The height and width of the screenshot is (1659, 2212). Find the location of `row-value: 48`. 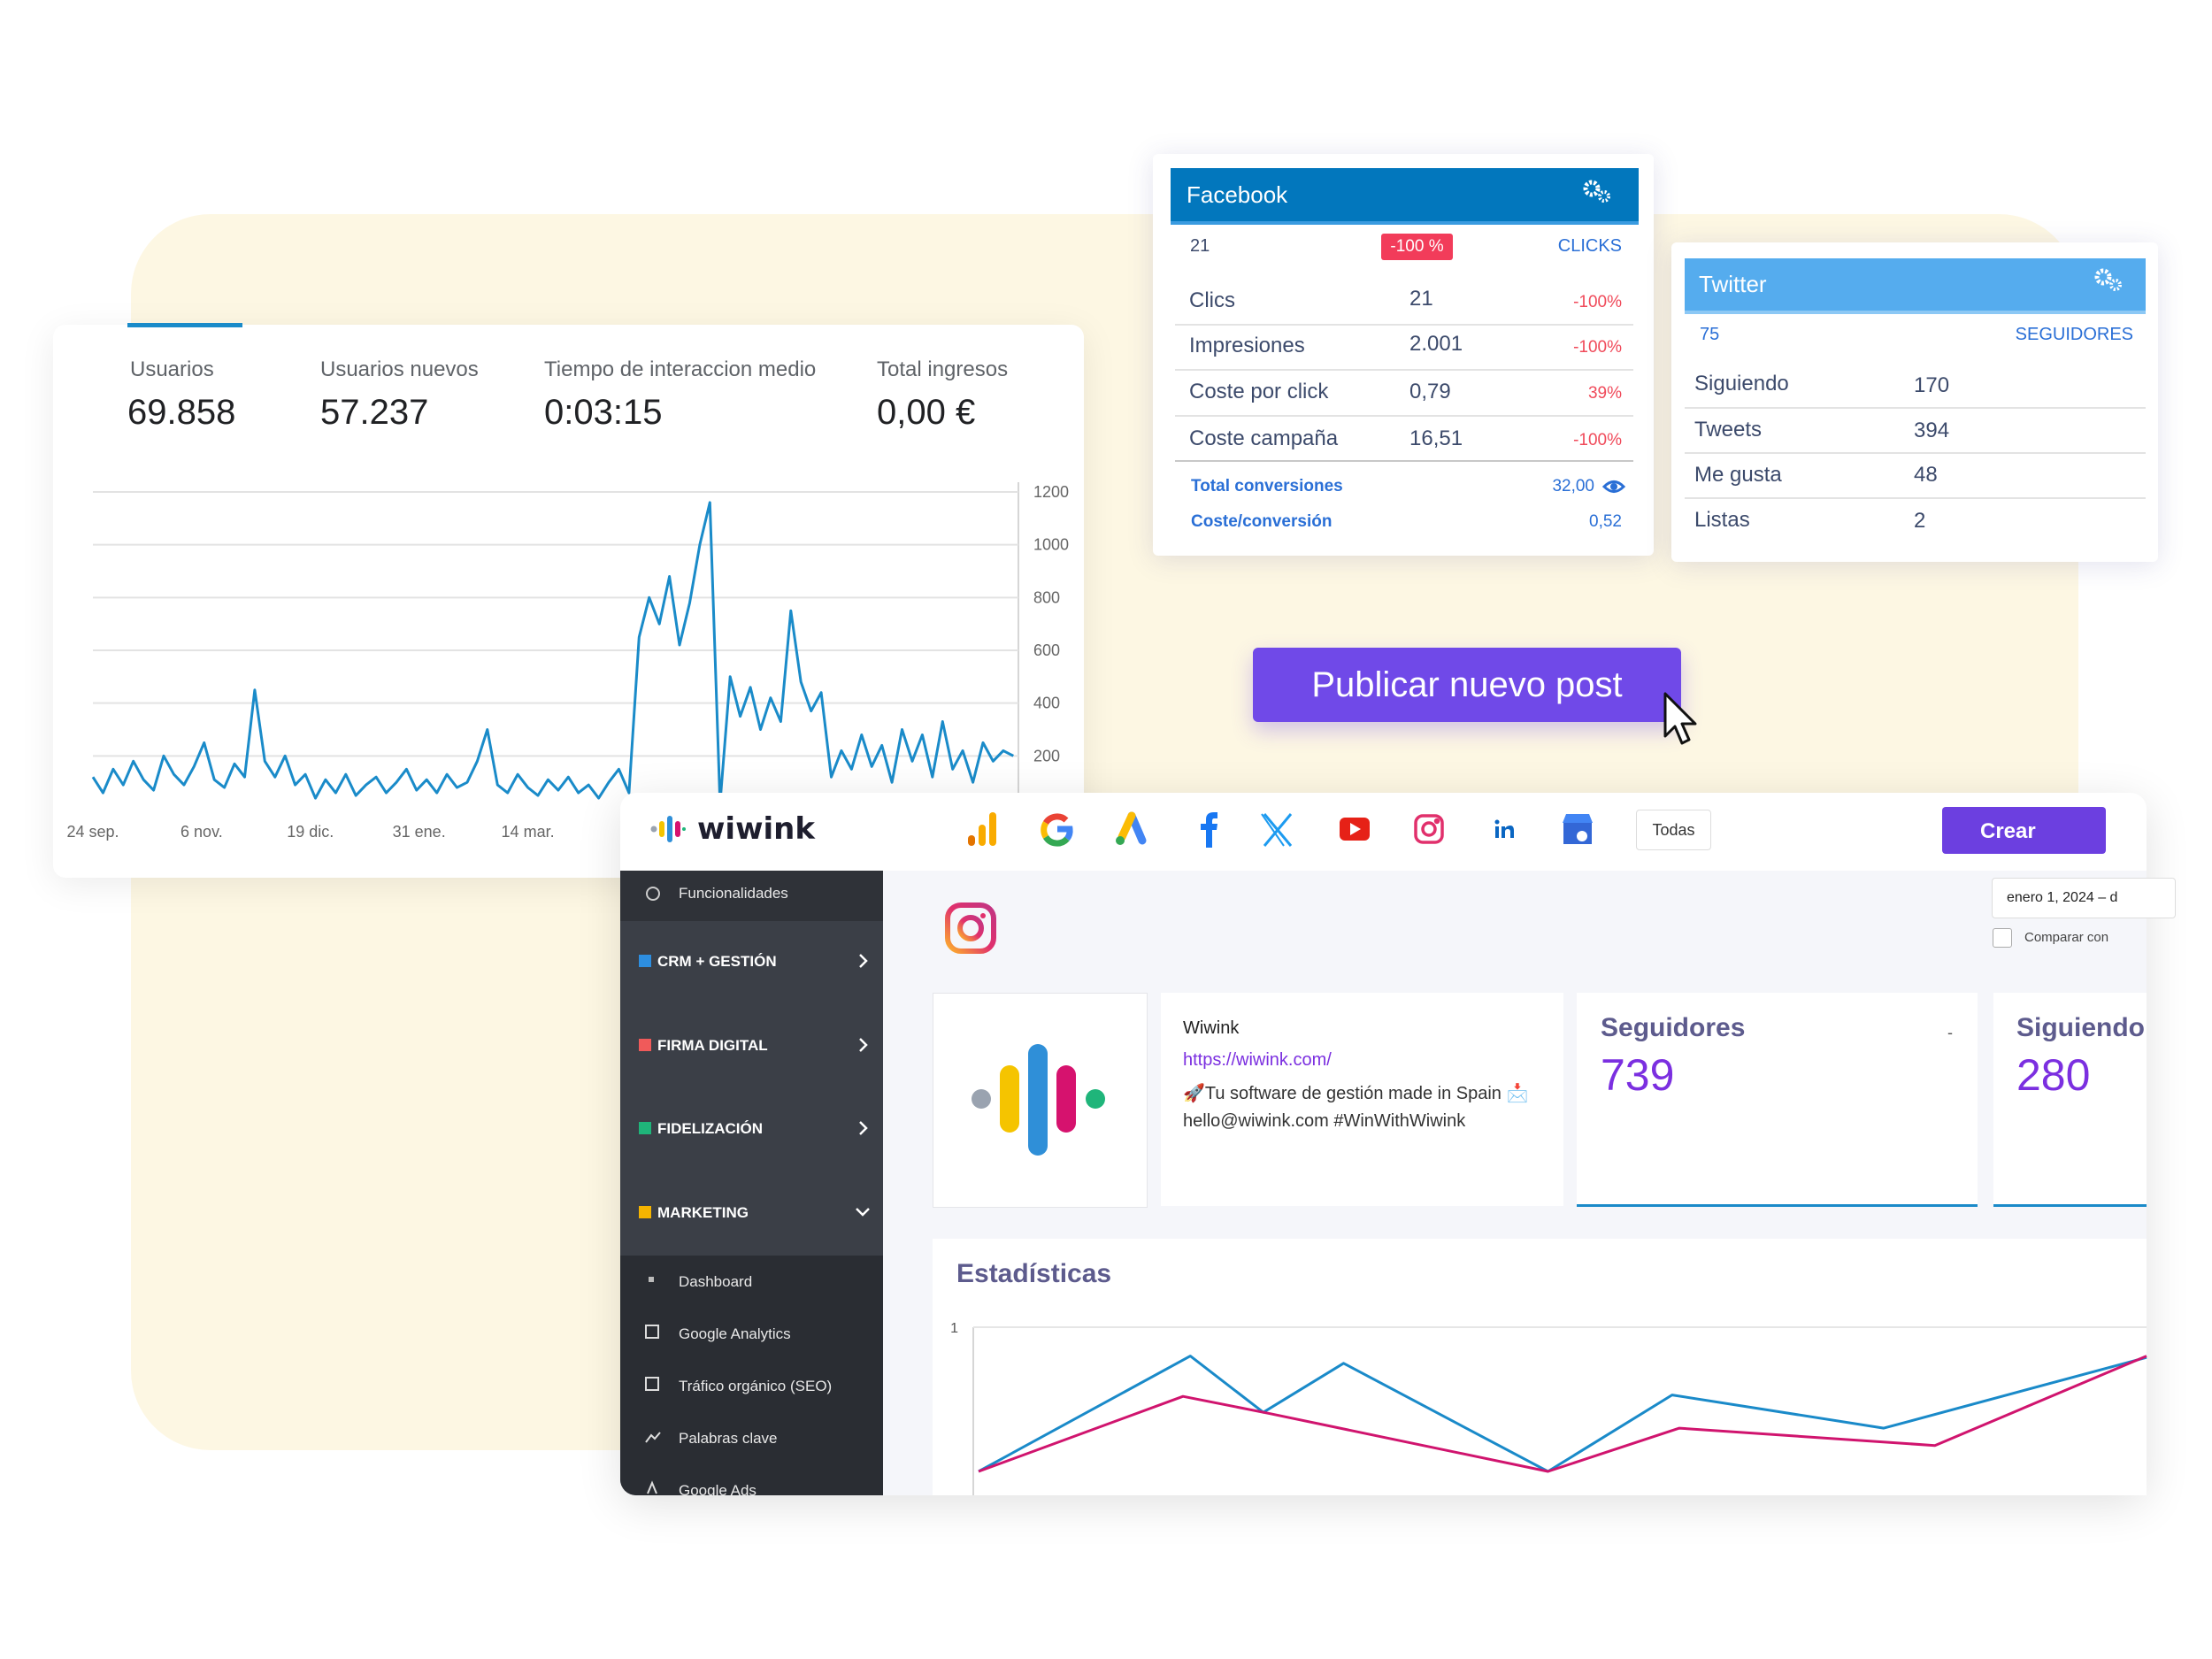

row-value: 48 is located at coordinates (1926, 475).